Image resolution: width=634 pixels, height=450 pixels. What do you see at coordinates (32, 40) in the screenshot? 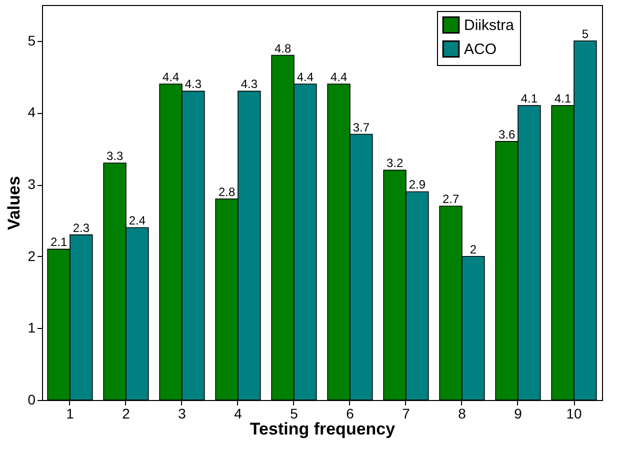
I see `y-tick-label: 5` at bounding box center [32, 40].